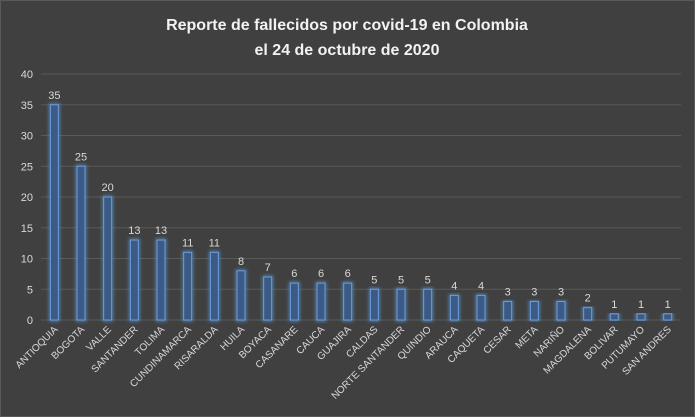 This screenshot has height=417, width=695. Describe the element at coordinates (30, 290) in the screenshot. I see `y-tick-label: 5` at that location.